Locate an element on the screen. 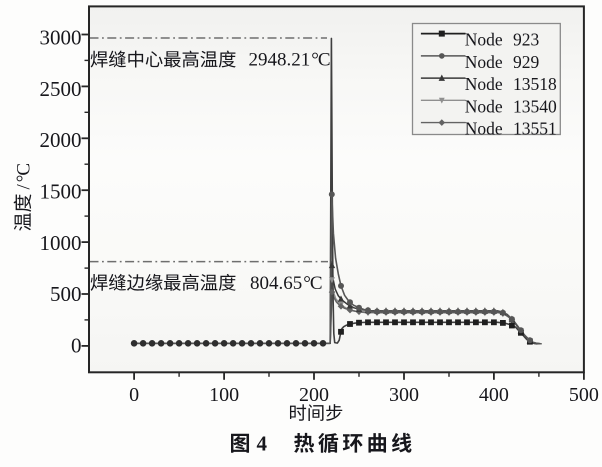  svg-text: 400 is located at coordinates (494, 395).